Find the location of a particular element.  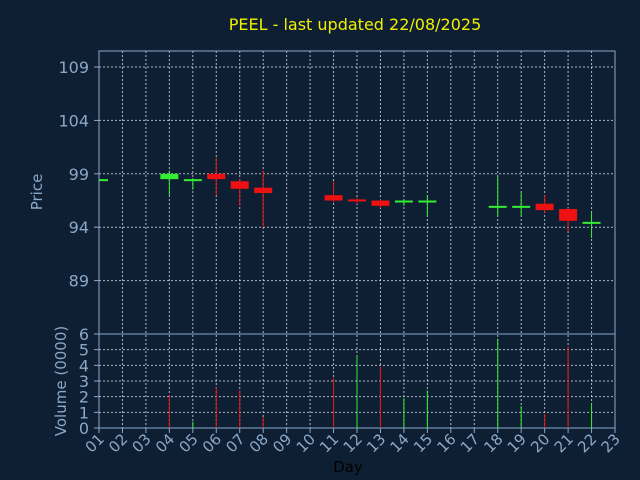

volume-tick-label: 1 is located at coordinates (84, 412).